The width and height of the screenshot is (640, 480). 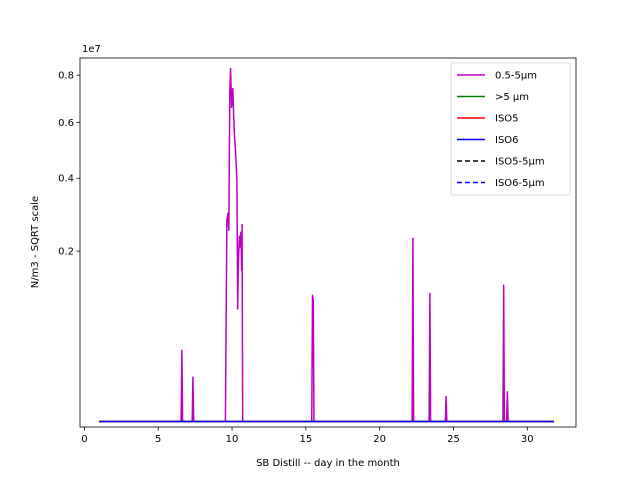 What do you see at coordinates (328, 463) in the screenshot?
I see `x-axis-label: SB Distill -- day in the month` at bounding box center [328, 463].